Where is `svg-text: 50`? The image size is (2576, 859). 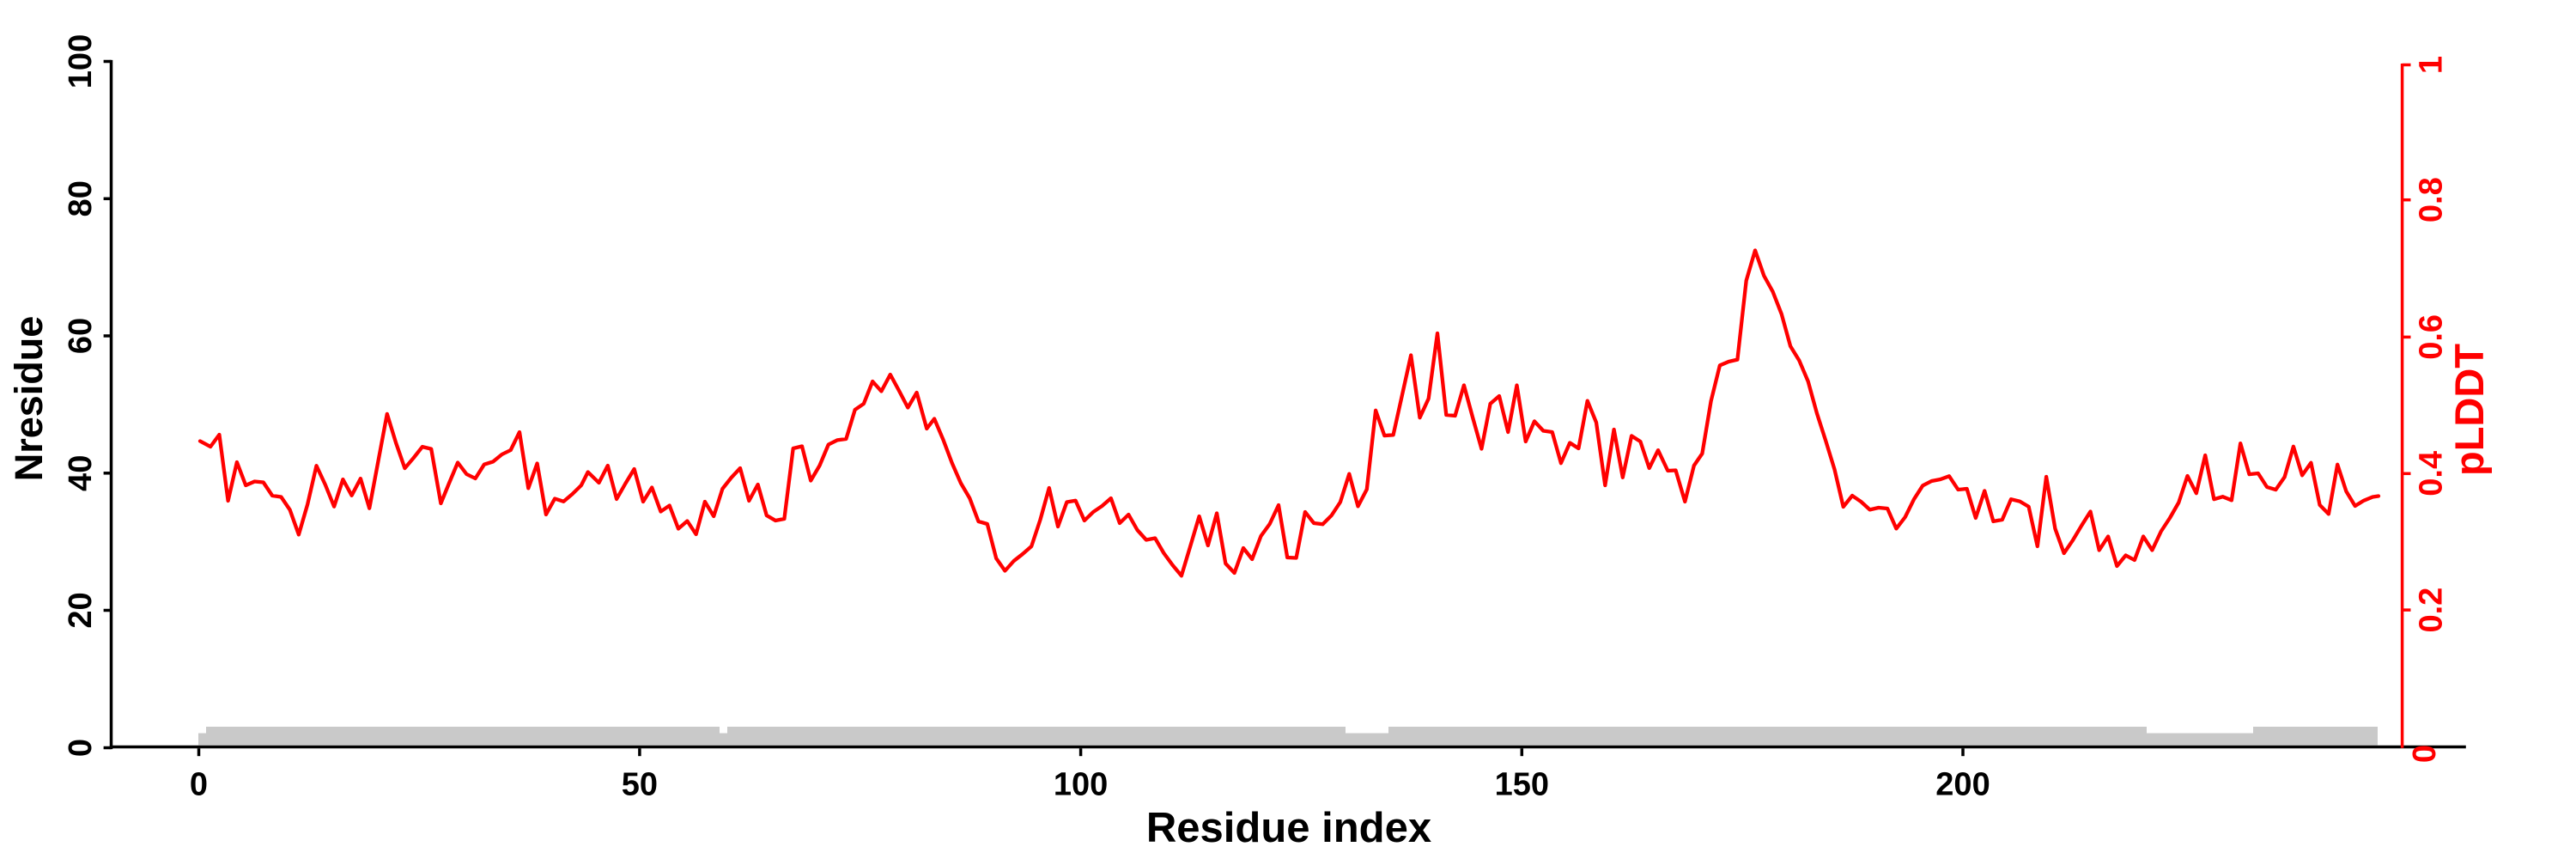
svg-text: 50 is located at coordinates (640, 785).